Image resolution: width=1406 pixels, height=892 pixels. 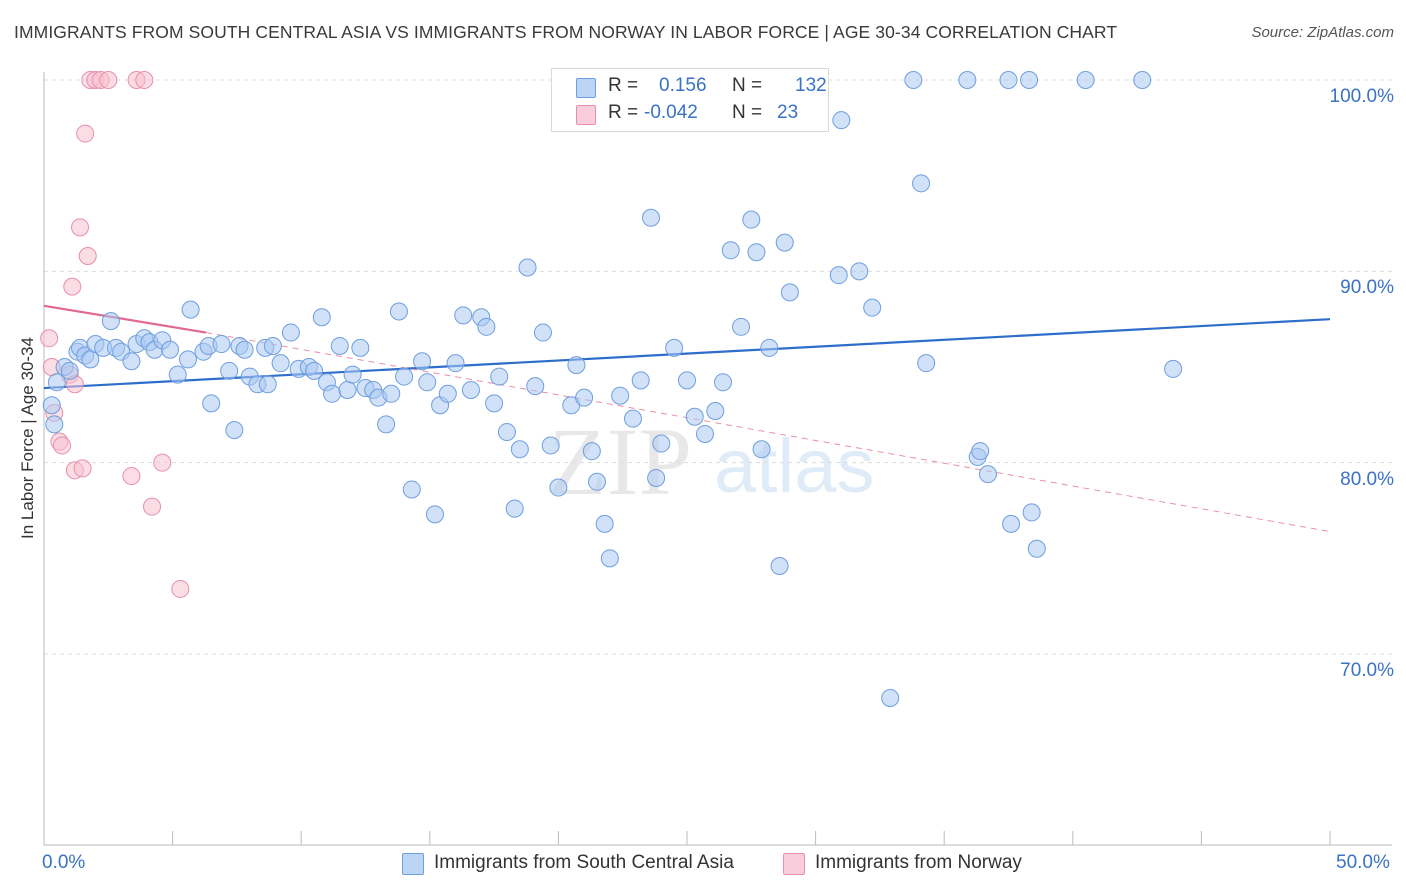 What do you see at coordinates (413, 864) in the screenshot?
I see `bottom-legend-swatch-blue` at bounding box center [413, 864].